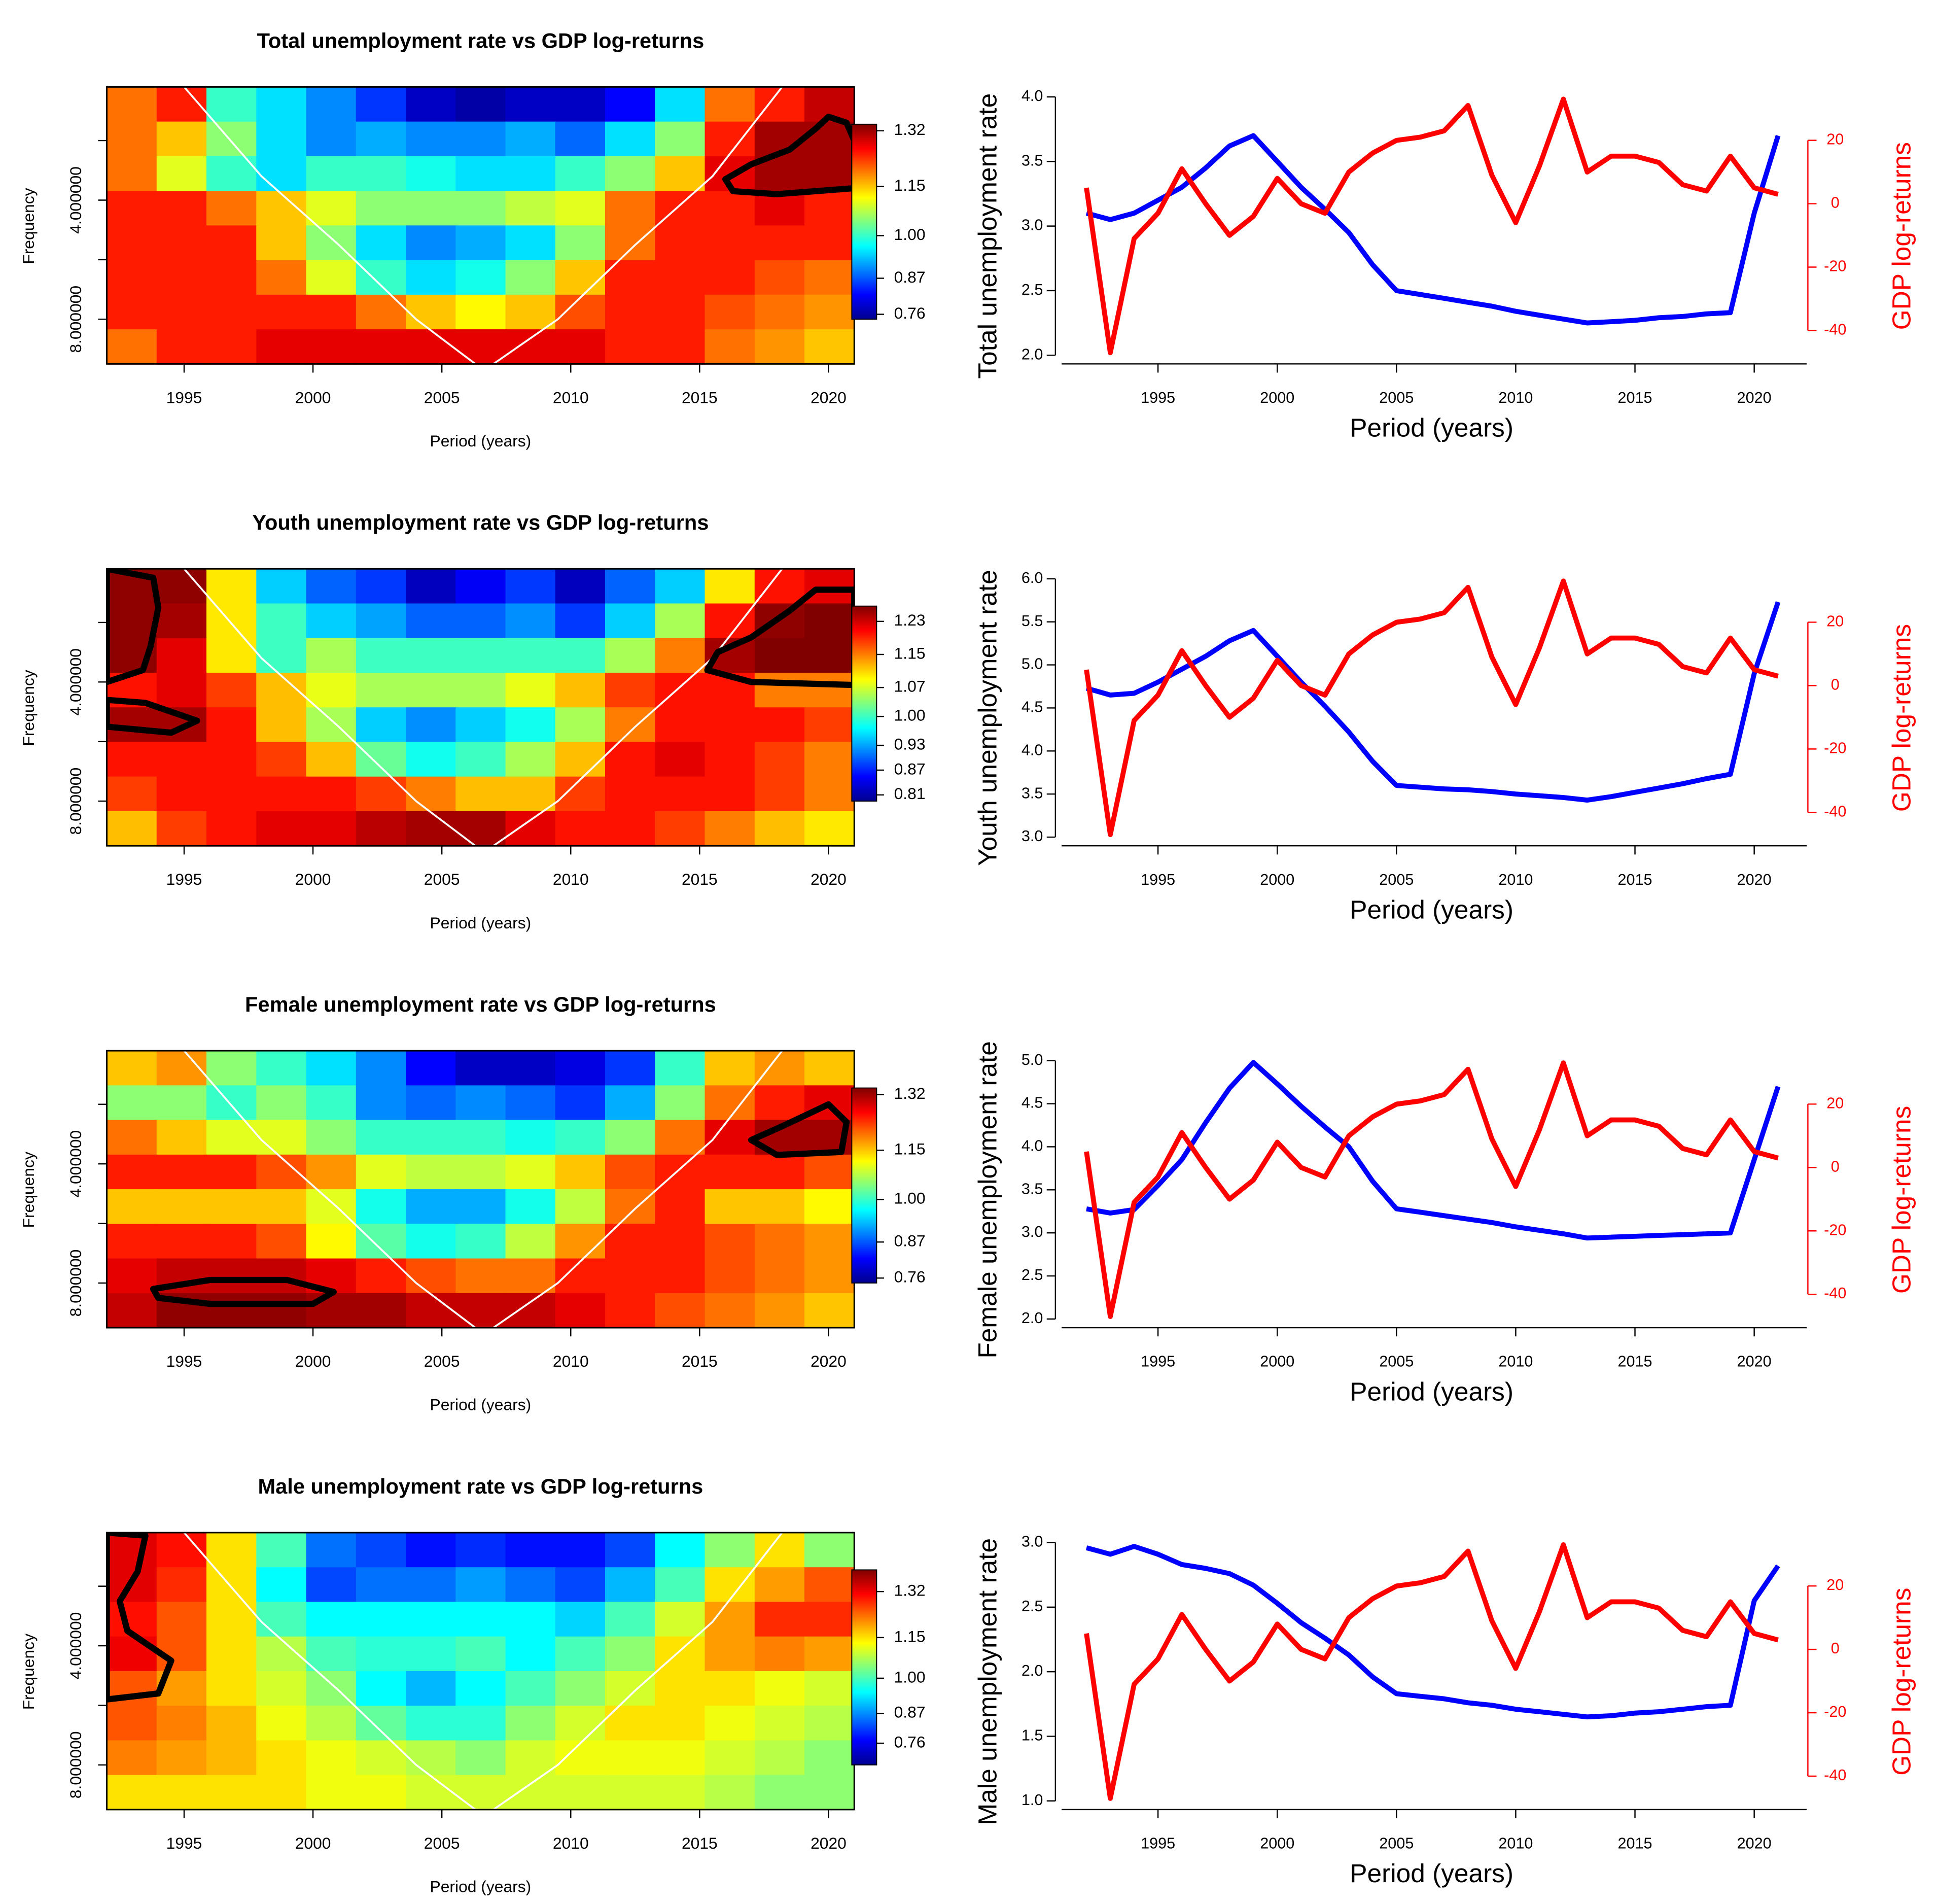 The width and height of the screenshot is (1937, 1904). I want to click on colorbar-tick-label: 1.32, so click(910, 1093).